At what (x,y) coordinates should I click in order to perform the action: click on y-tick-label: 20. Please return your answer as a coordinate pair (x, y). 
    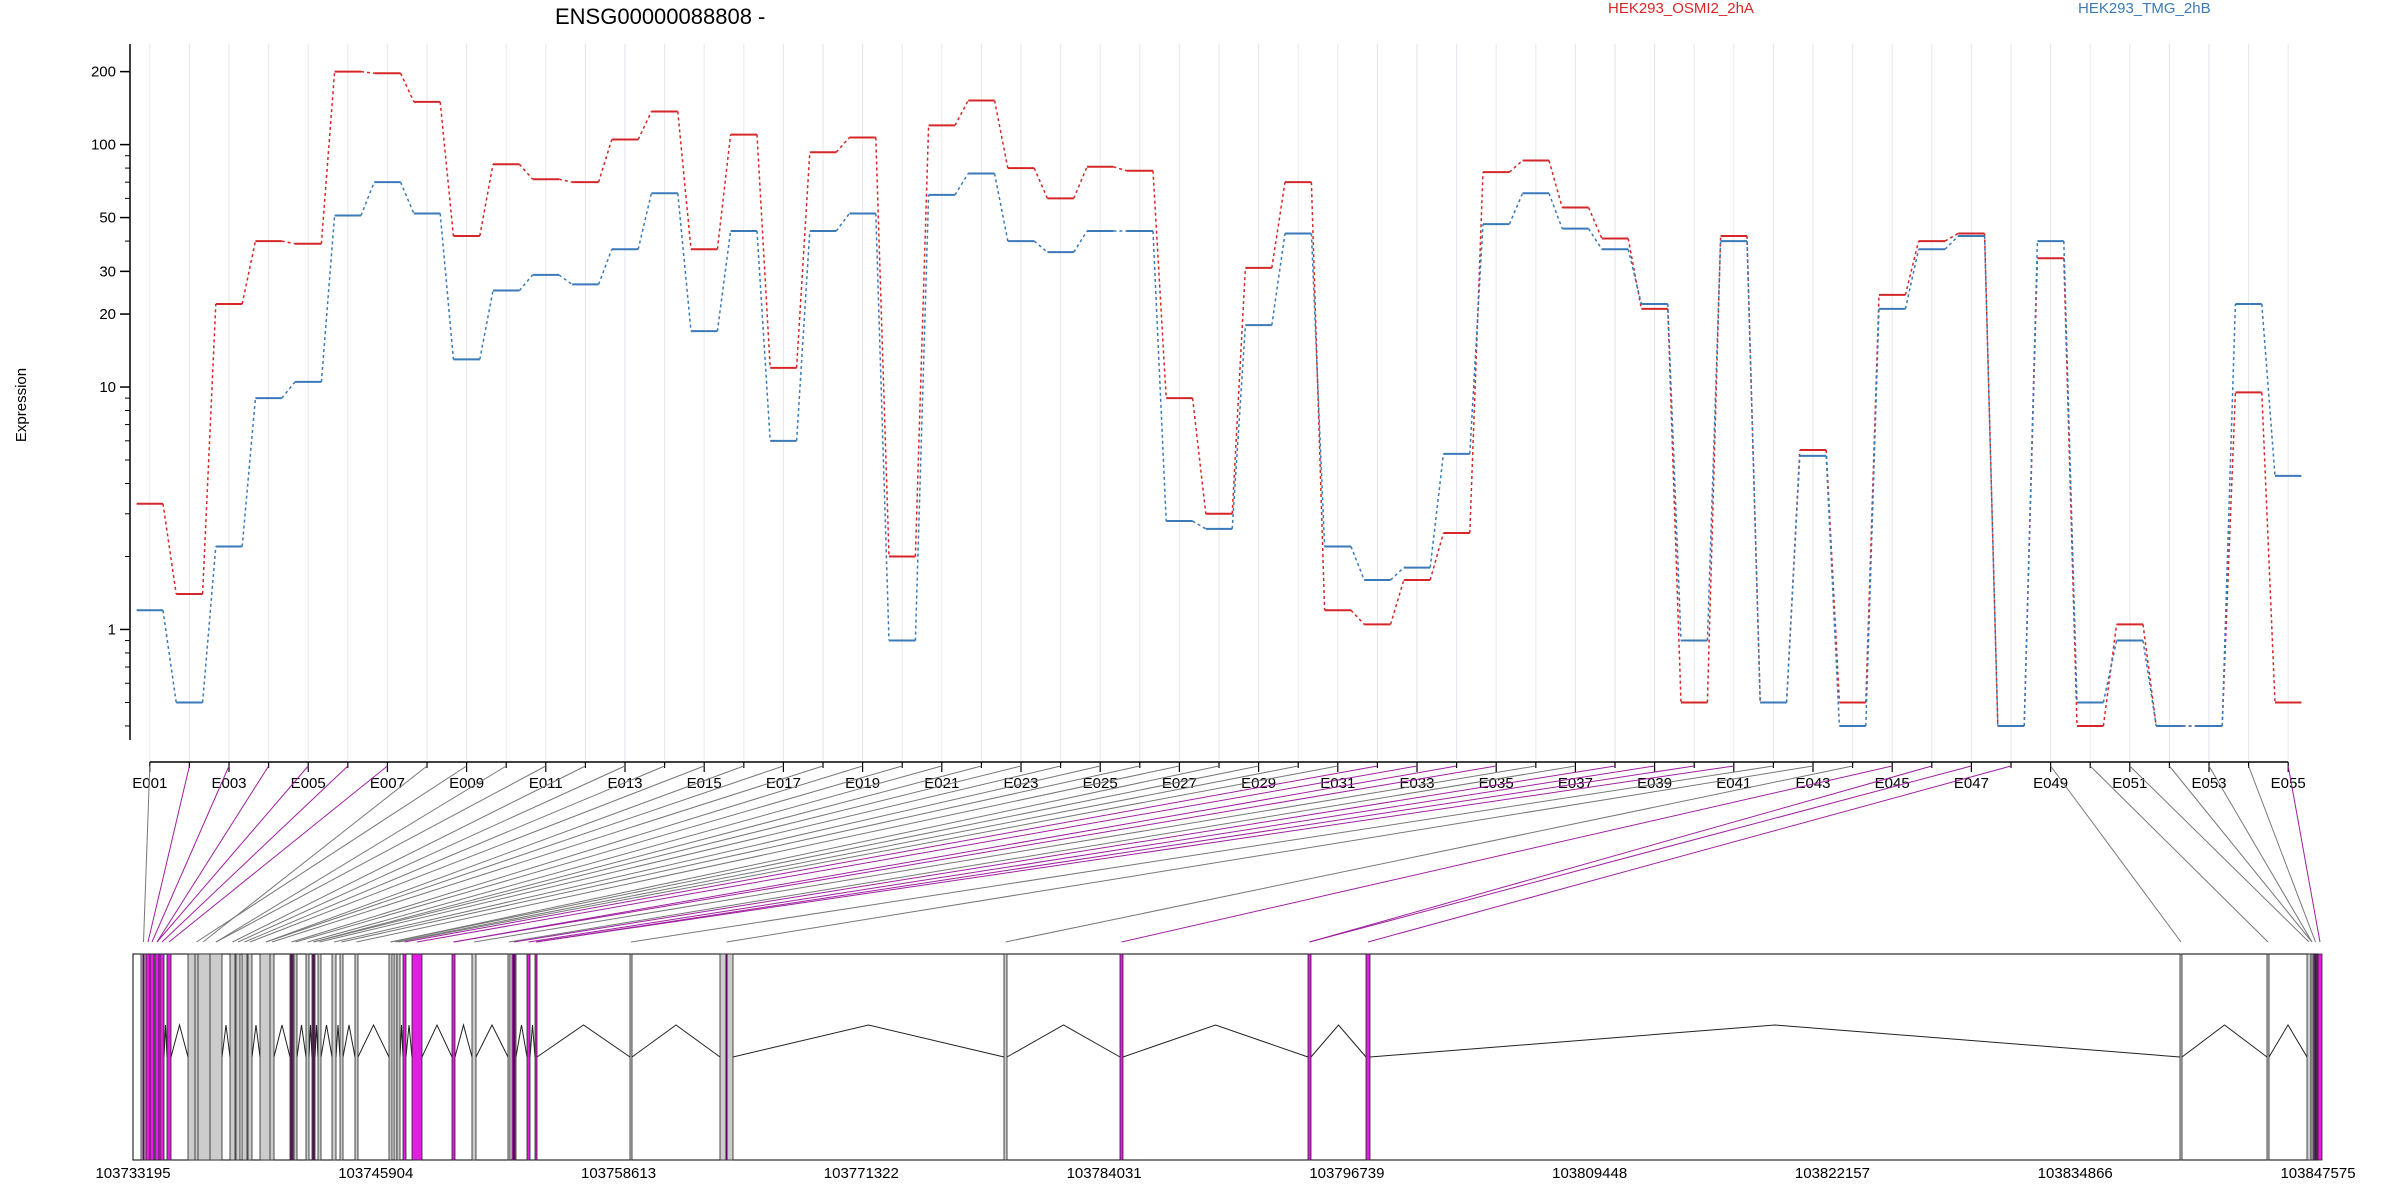
    Looking at the image, I should click on (107, 314).